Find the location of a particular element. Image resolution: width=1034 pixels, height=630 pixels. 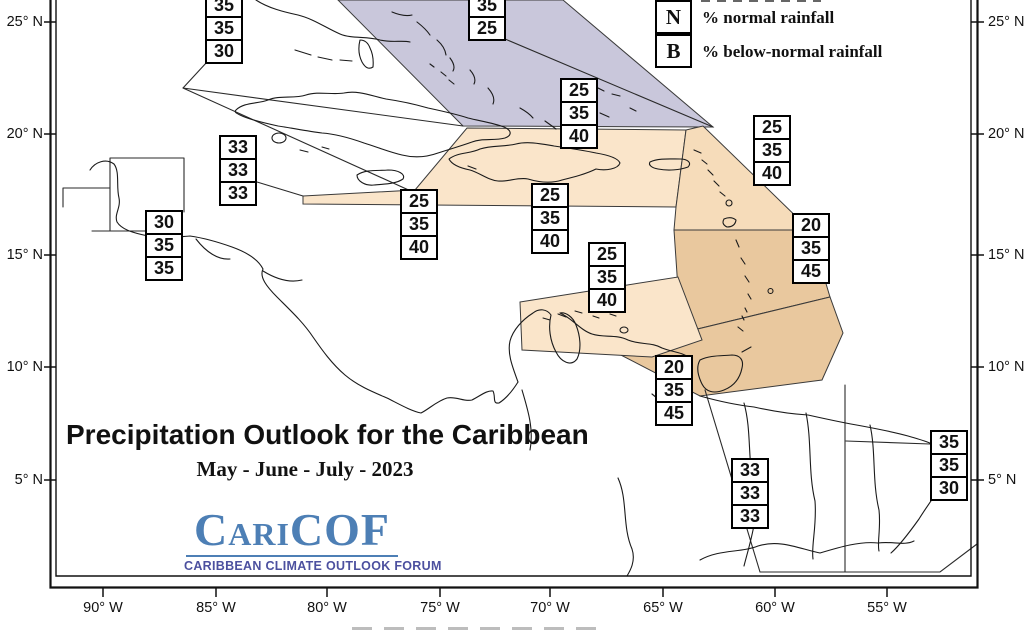

caricof-logo-underline is located at coordinates (292, 556).